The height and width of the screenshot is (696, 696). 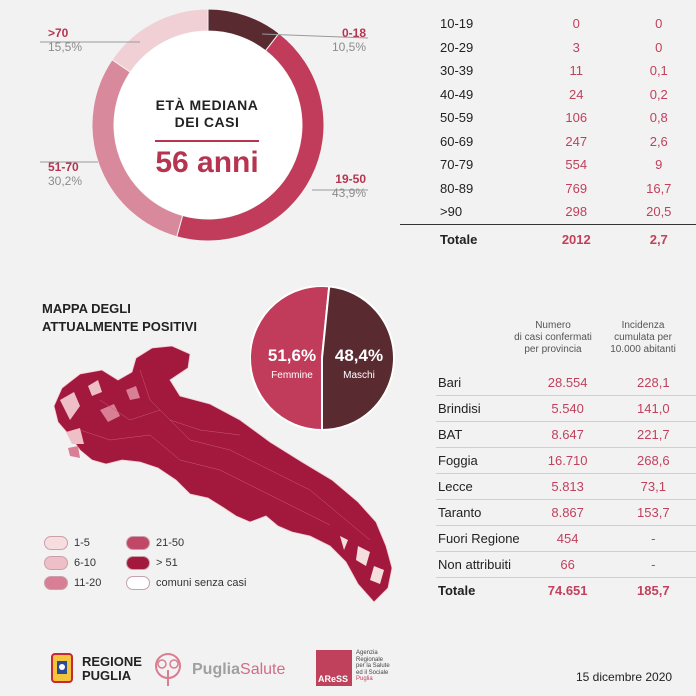 I want to click on legend-label: comuni senza casi, so click(x=201, y=583).